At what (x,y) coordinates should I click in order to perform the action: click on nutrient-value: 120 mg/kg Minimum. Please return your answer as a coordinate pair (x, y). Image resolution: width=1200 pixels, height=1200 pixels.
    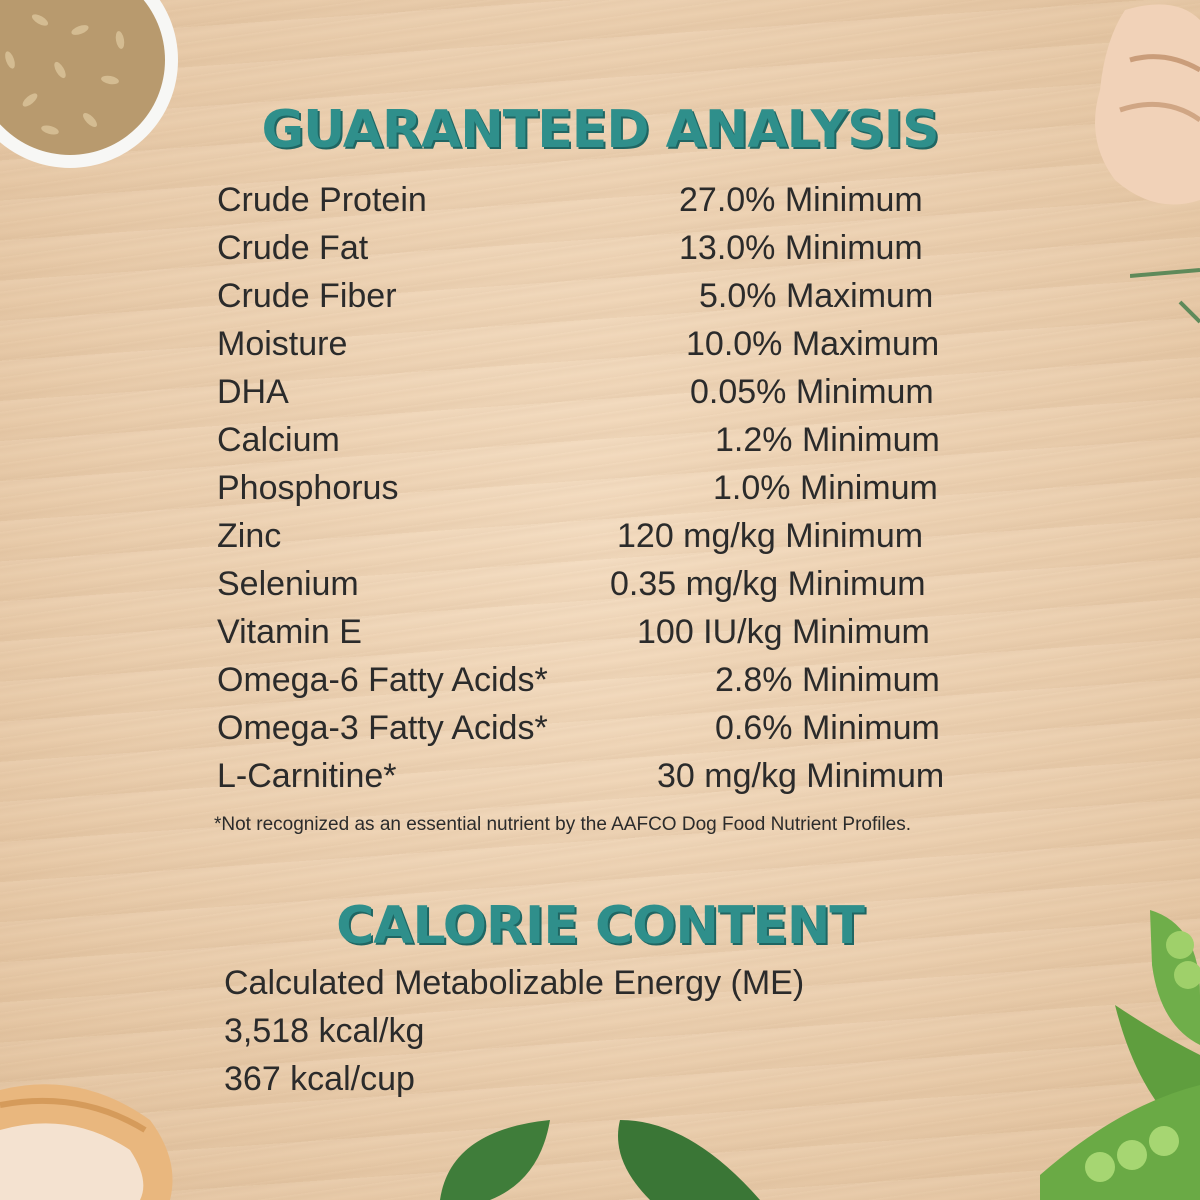
    Looking at the image, I should click on (770, 536).